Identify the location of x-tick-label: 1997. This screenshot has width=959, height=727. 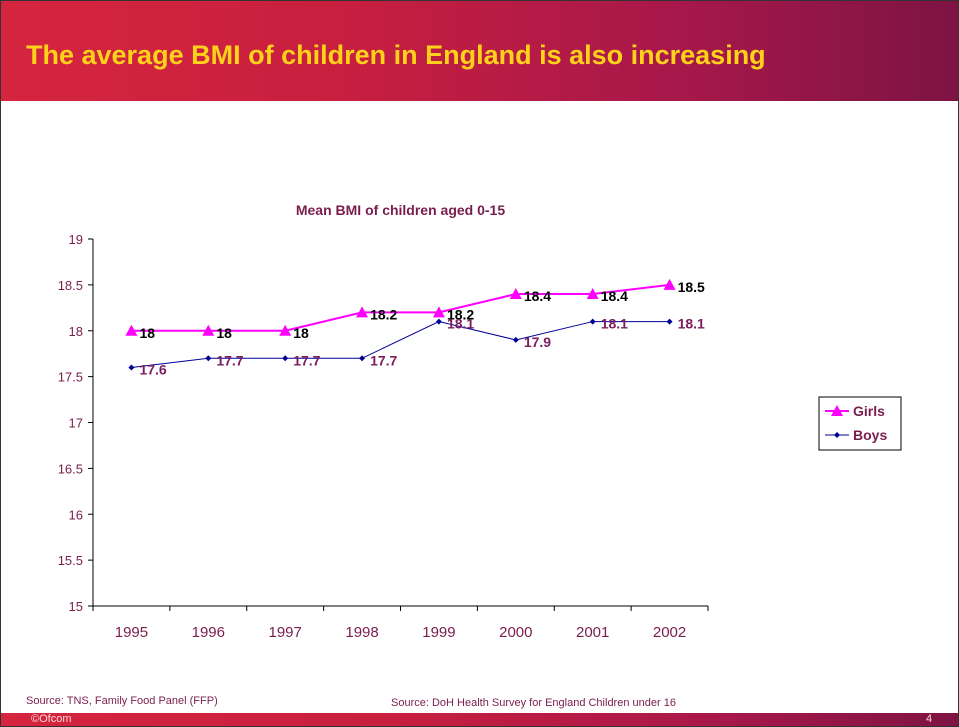
(285, 632).